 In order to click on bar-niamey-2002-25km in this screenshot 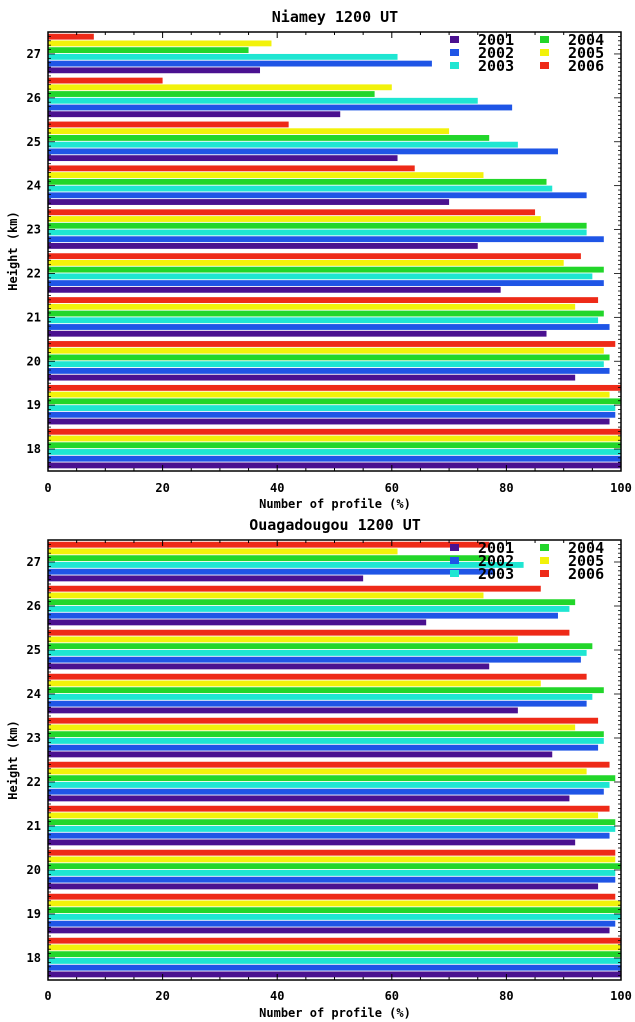, I will do `click(303, 151)`.